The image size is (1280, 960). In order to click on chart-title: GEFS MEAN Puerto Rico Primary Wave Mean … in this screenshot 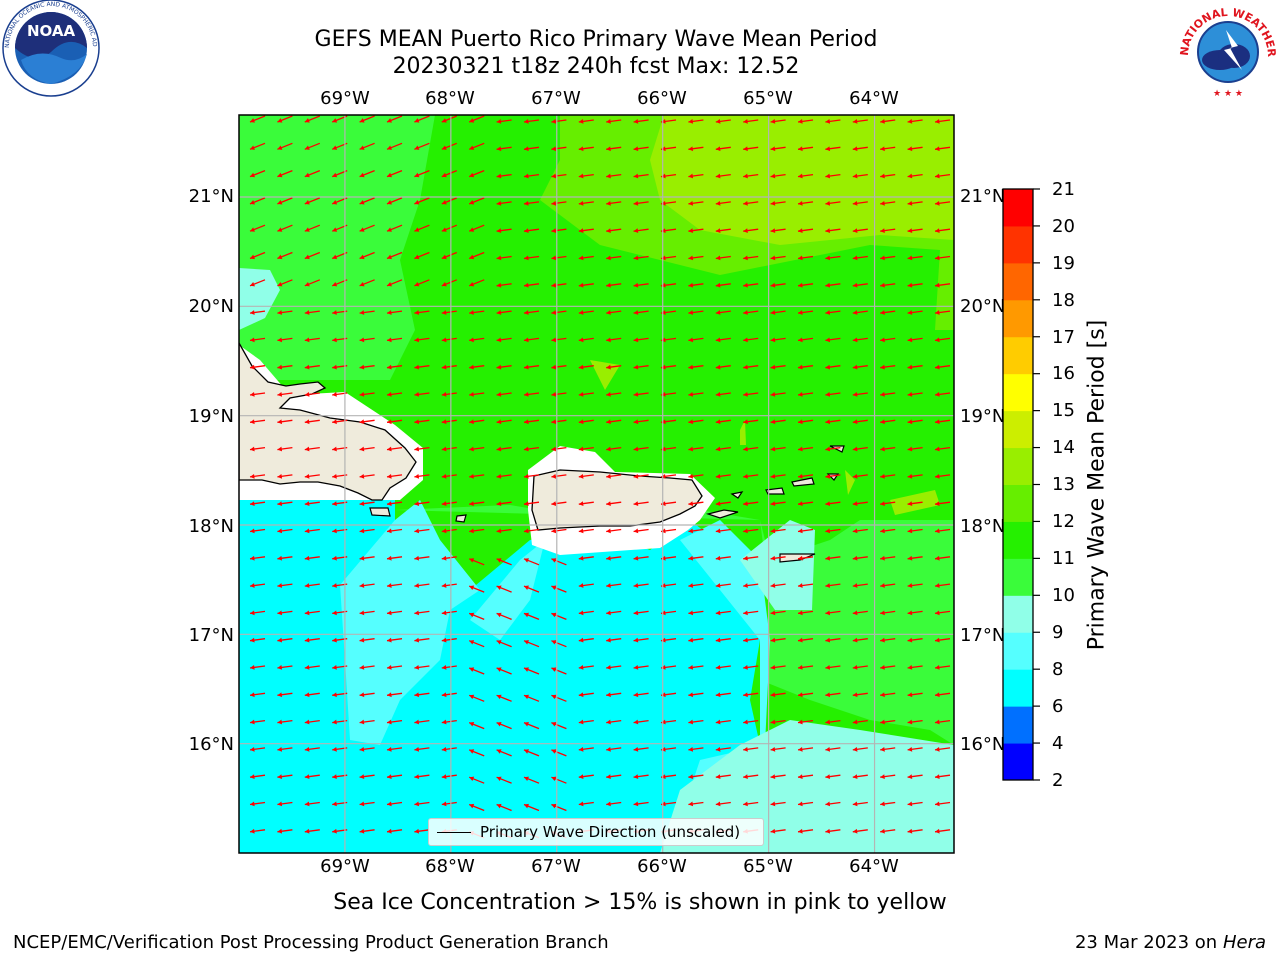, I will do `click(596, 39)`.